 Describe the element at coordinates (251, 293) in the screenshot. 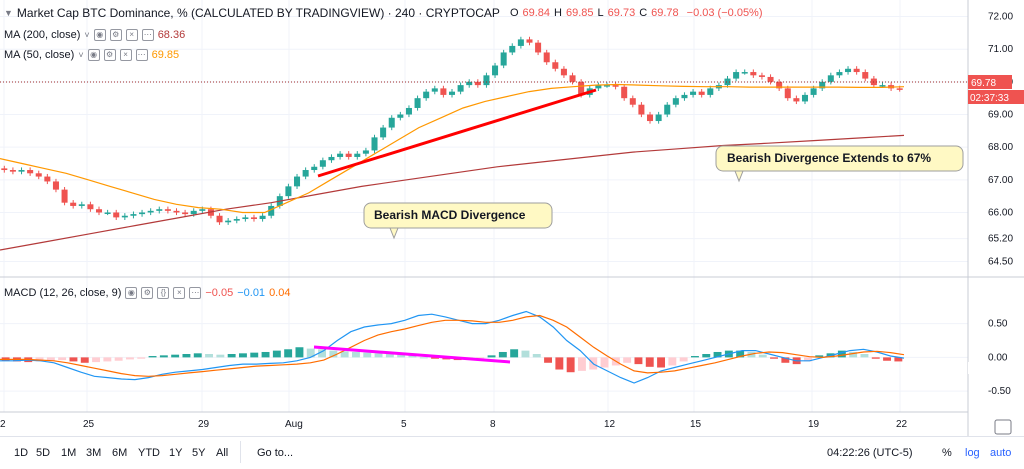

I see `macd-value: −0.01` at that location.